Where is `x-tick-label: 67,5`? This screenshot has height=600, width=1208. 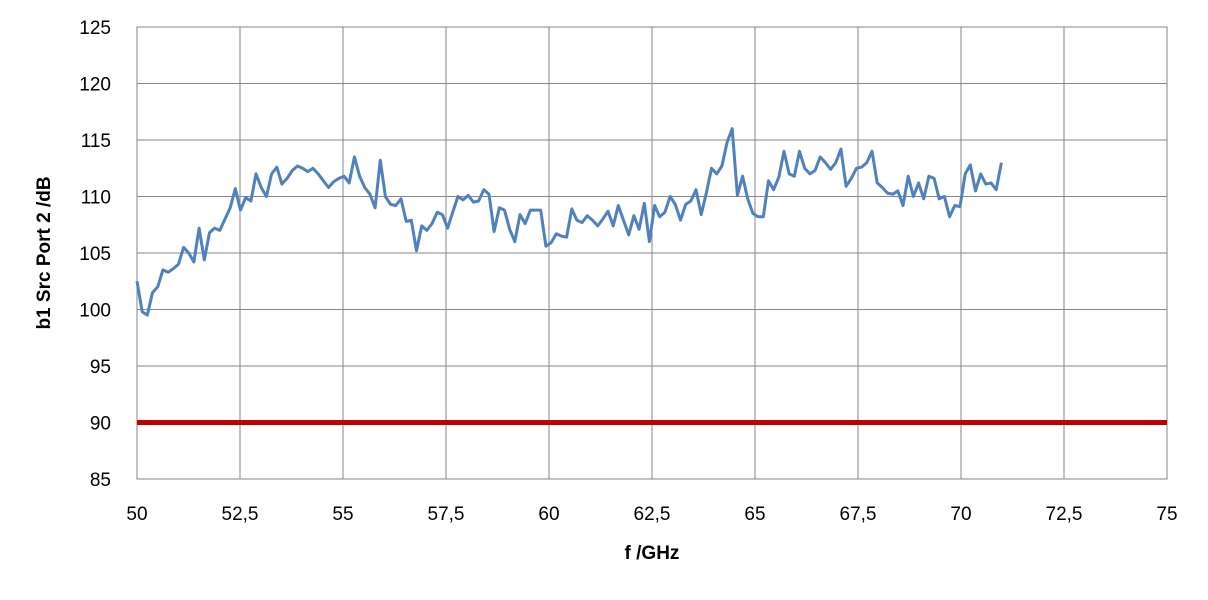 x-tick-label: 67,5 is located at coordinates (858, 514).